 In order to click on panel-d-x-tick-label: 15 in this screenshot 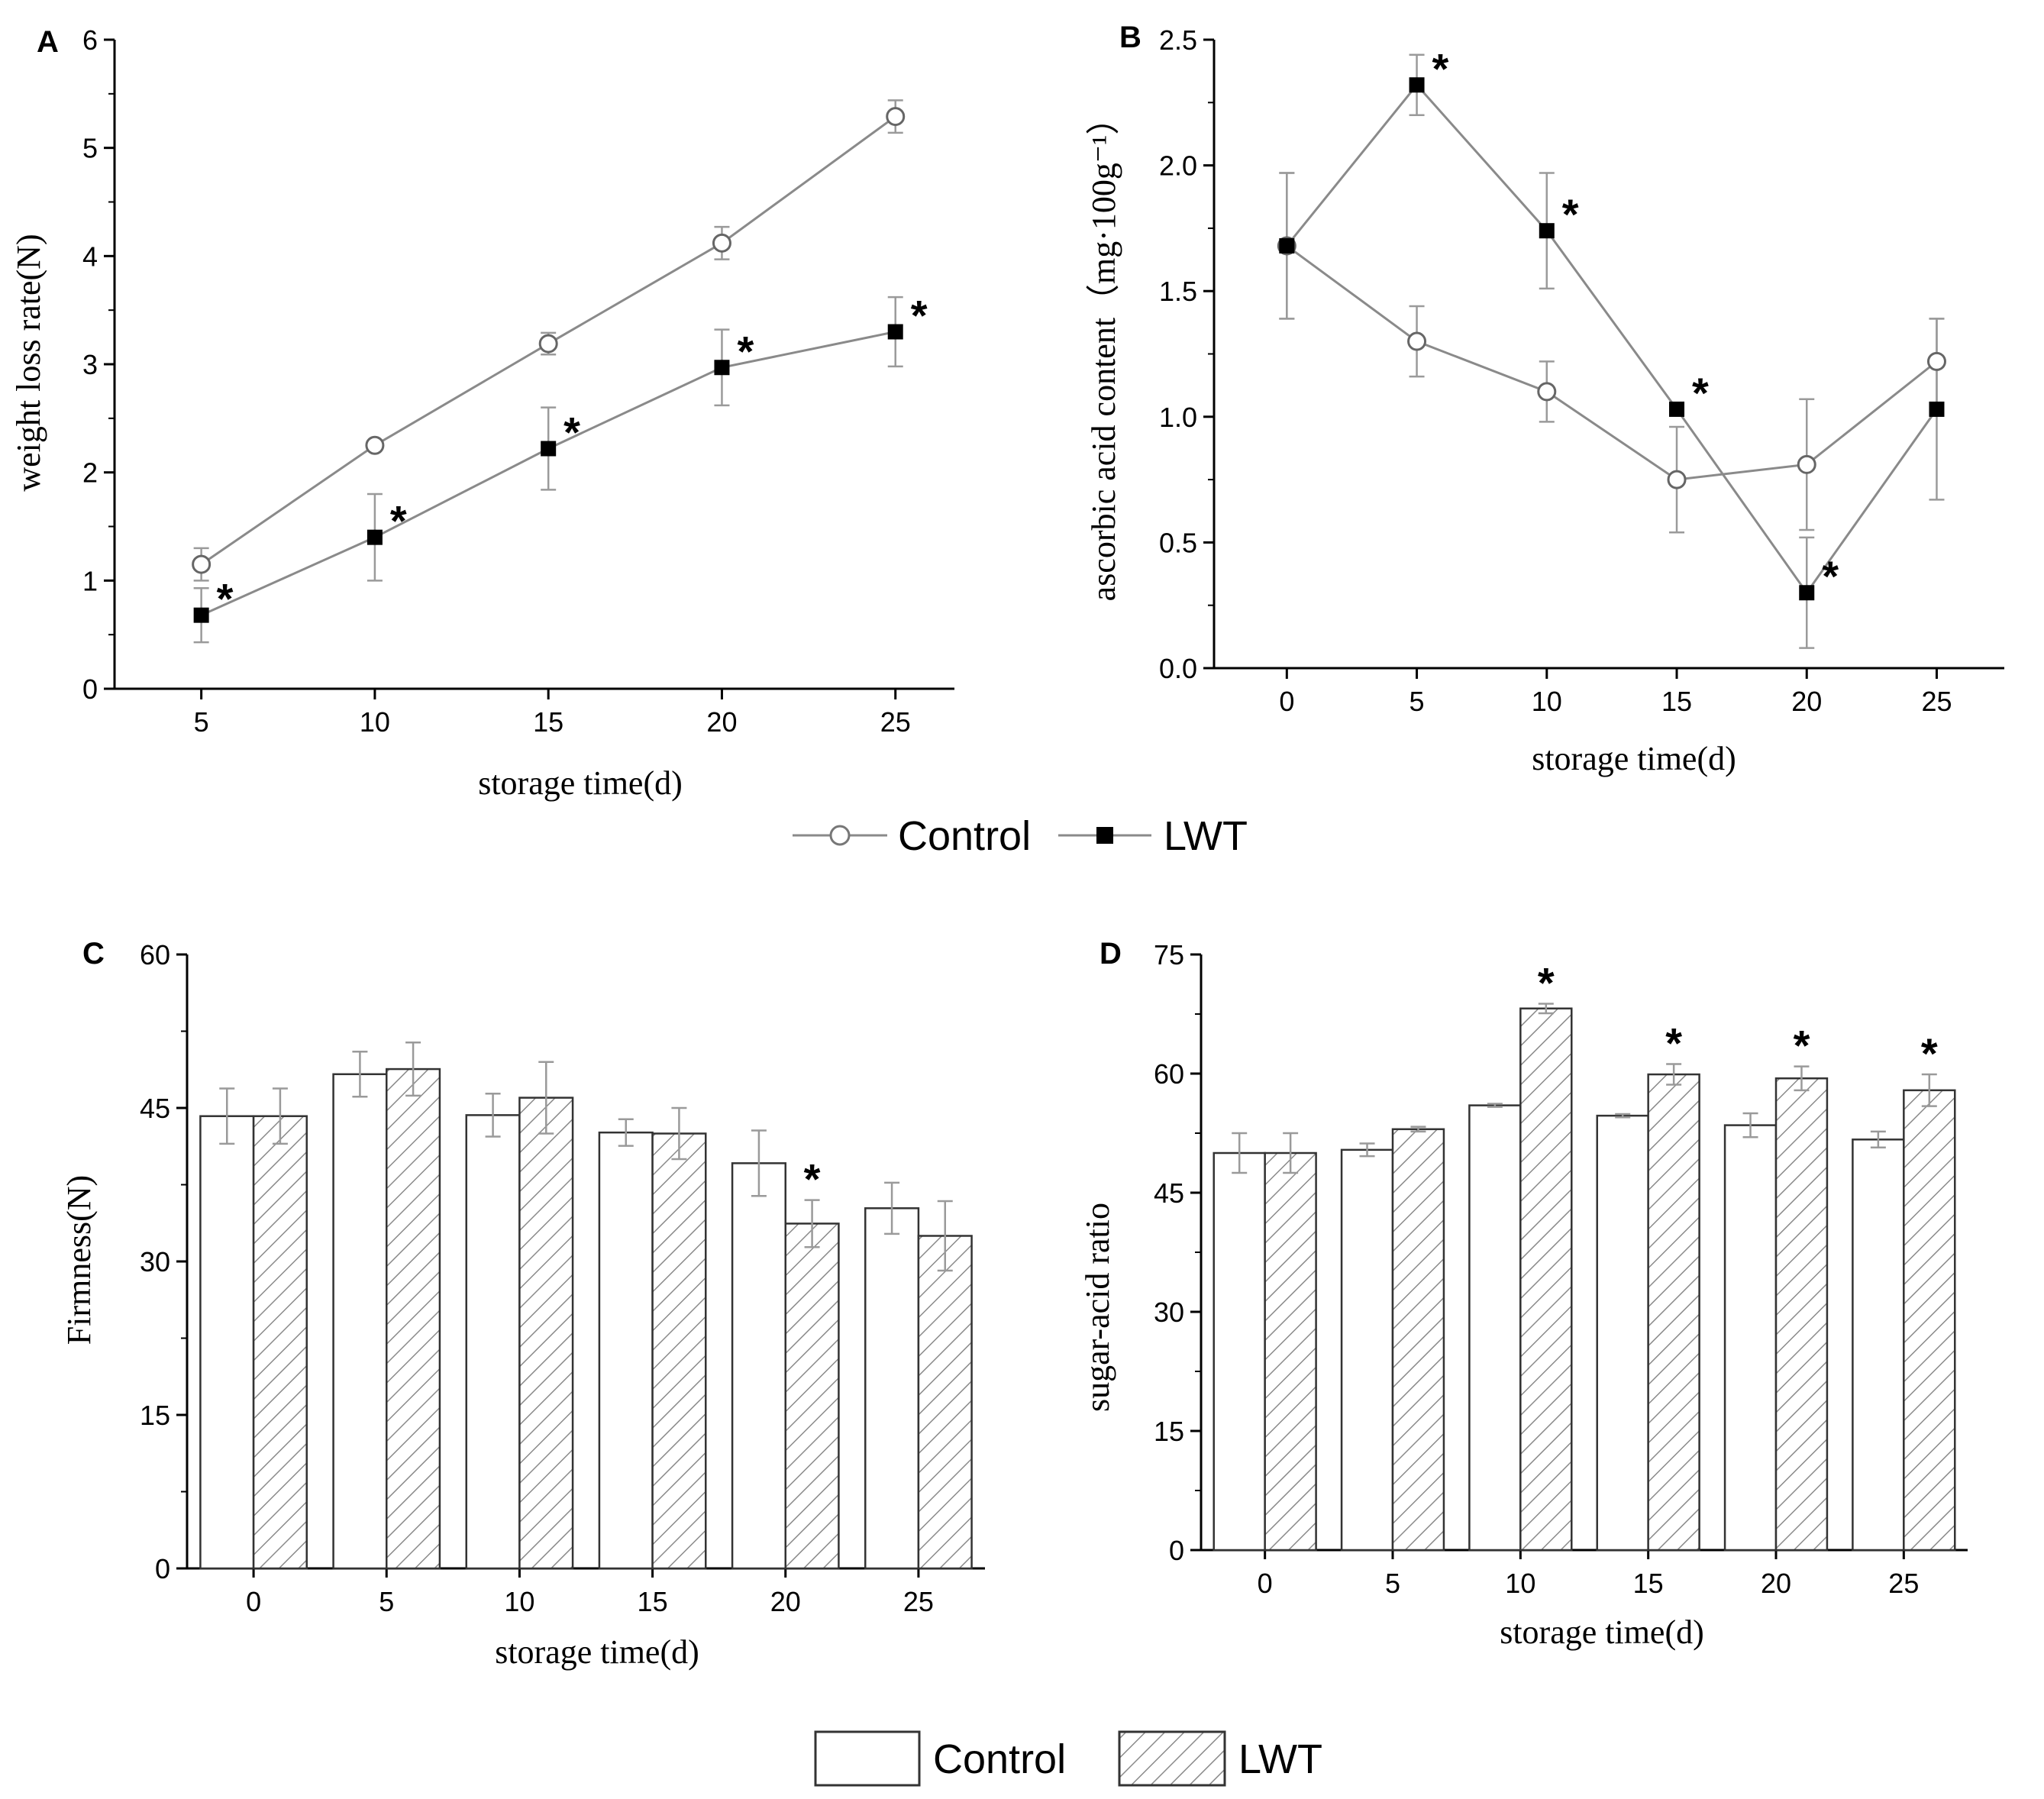, I will do `click(1649, 1583)`.